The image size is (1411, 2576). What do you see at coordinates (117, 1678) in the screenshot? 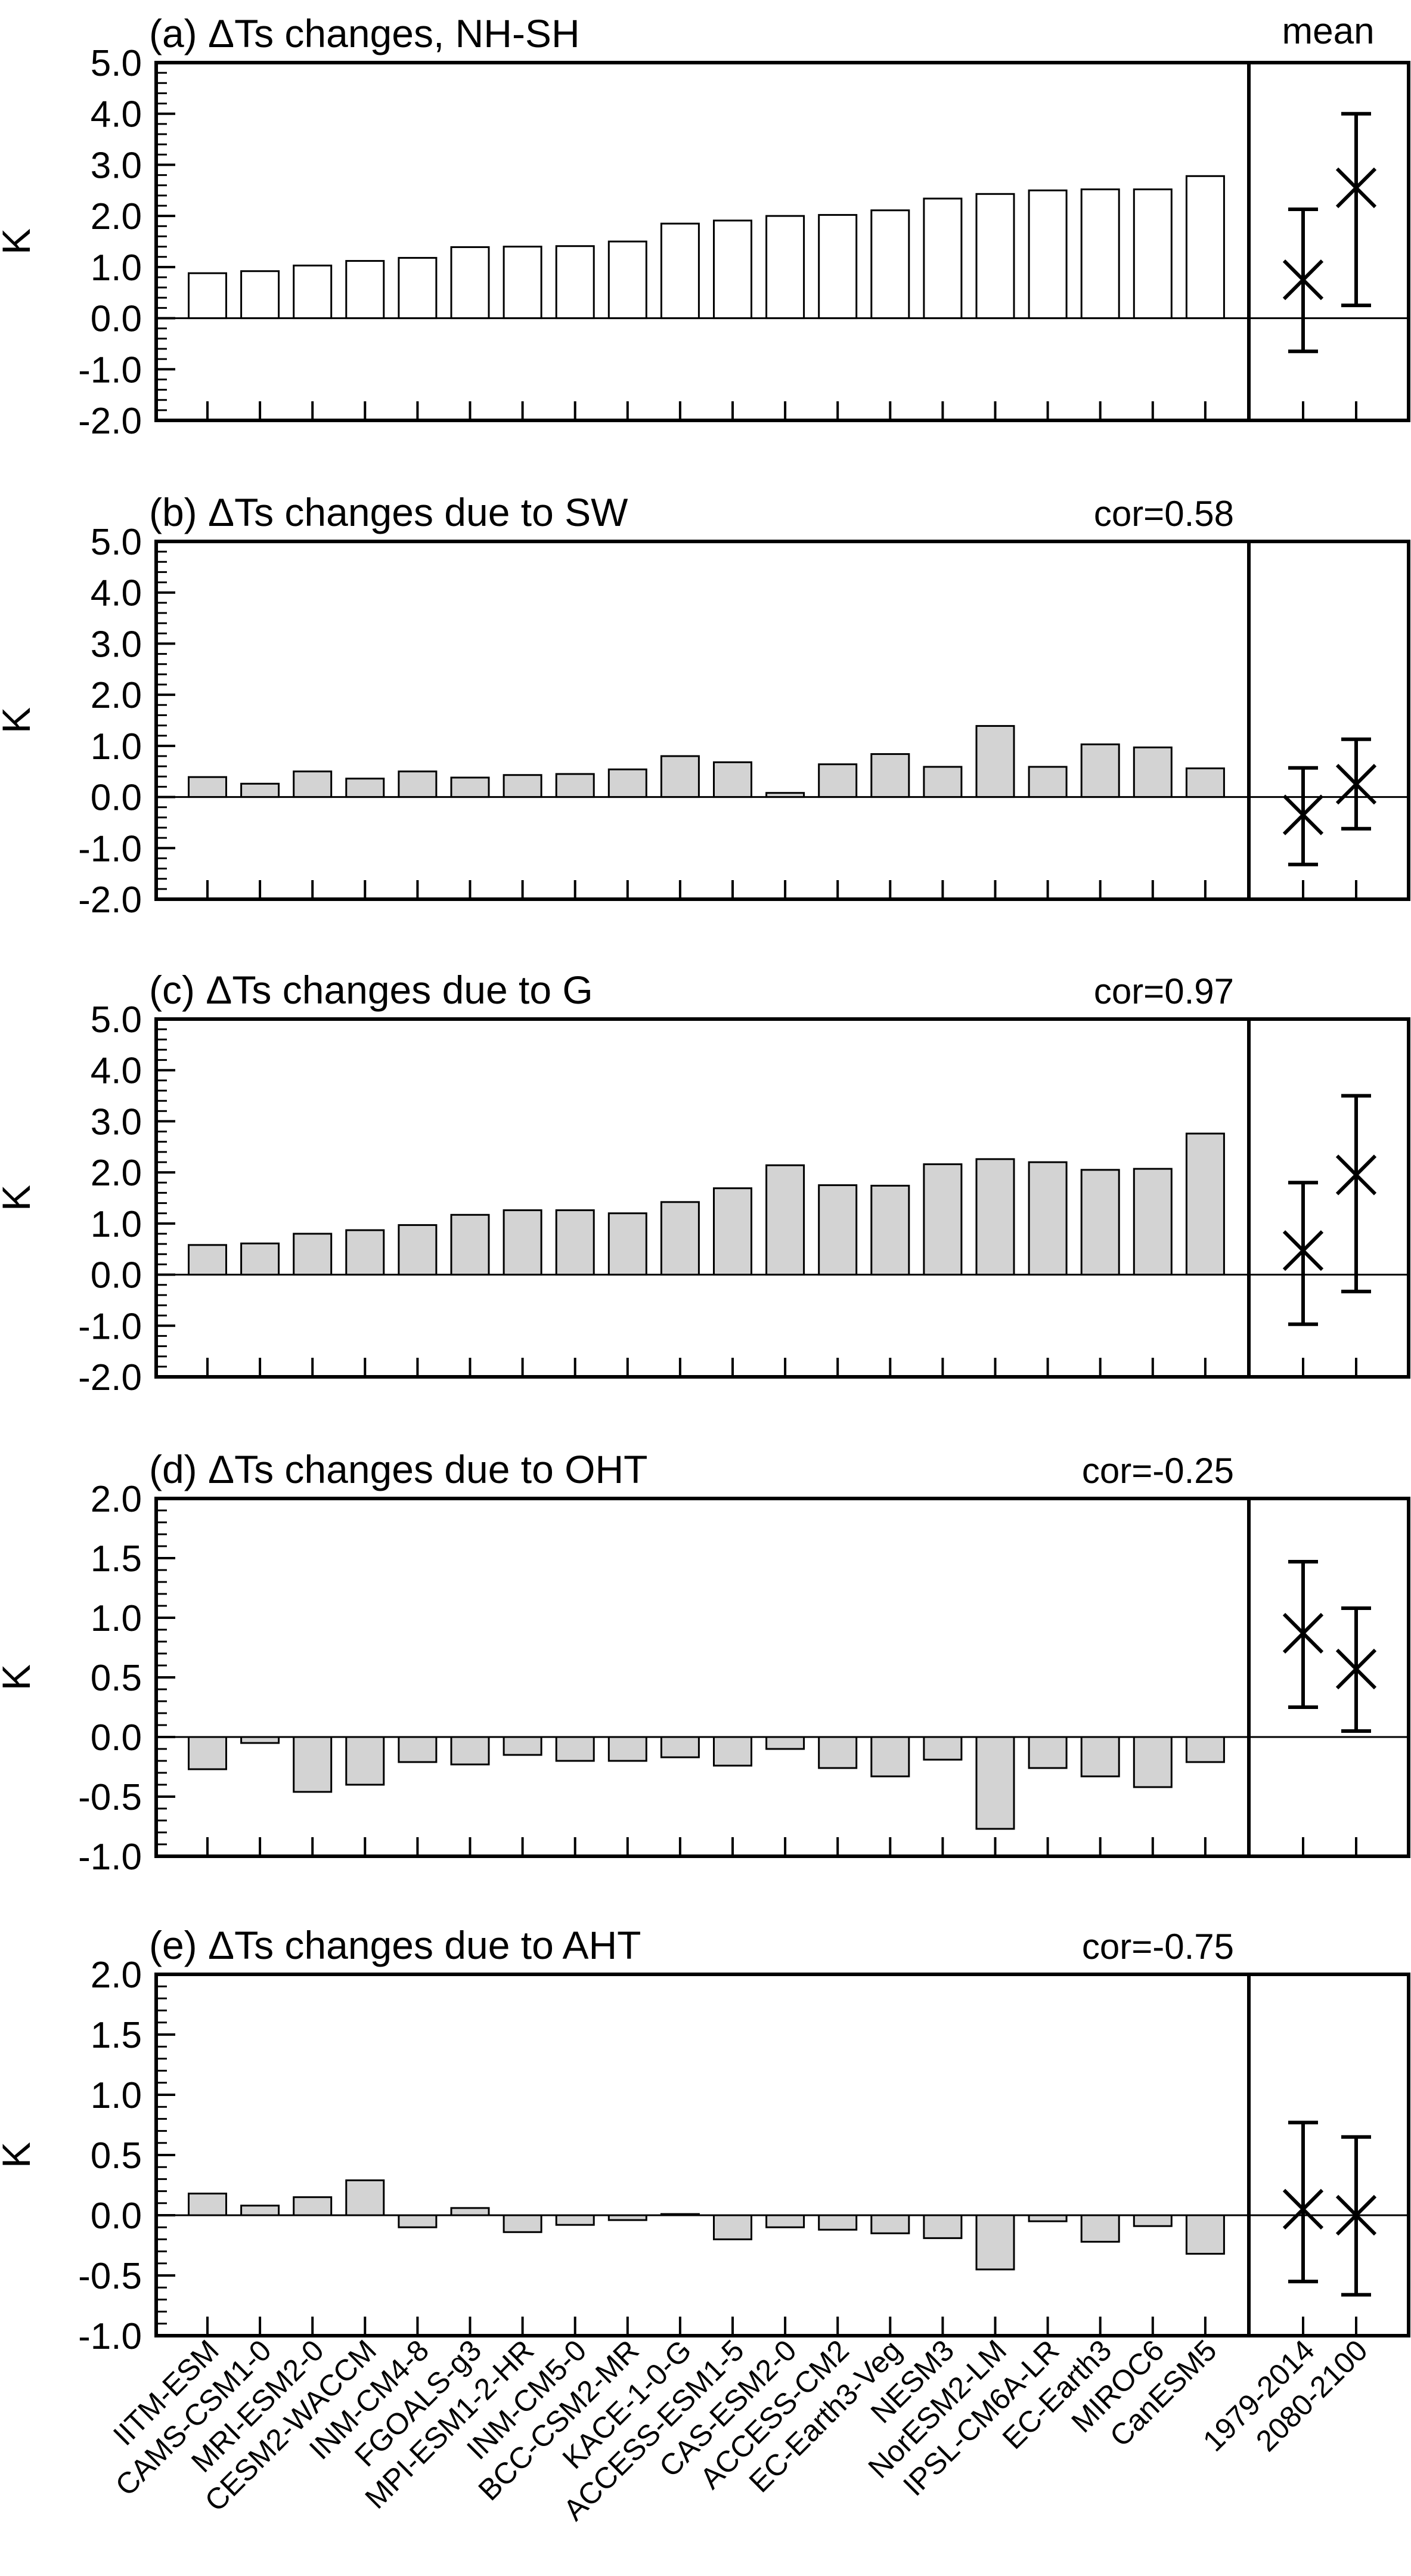
I see `y-tick-label: 0.5` at bounding box center [117, 1678].